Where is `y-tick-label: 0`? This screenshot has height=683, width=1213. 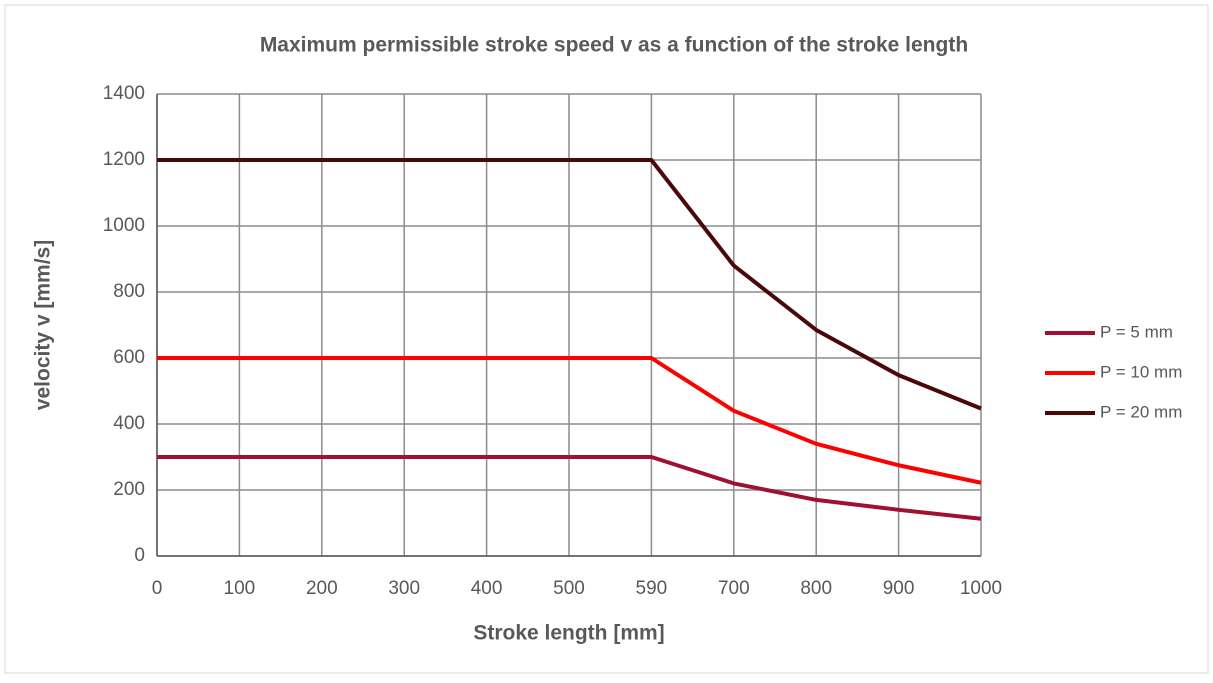
y-tick-label: 0 is located at coordinates (139, 555).